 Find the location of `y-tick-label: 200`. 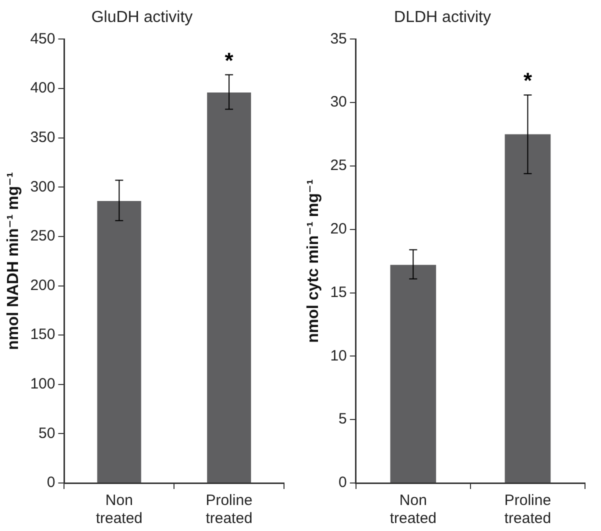

y-tick-label: 200 is located at coordinates (43, 285).